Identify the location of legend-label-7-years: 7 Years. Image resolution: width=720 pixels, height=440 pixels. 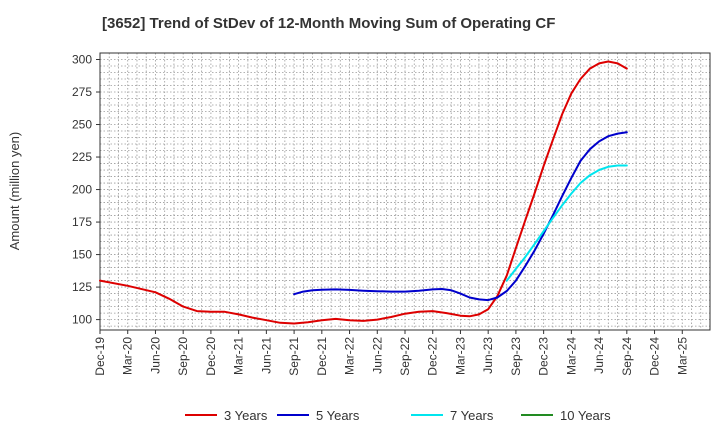
(472, 415).